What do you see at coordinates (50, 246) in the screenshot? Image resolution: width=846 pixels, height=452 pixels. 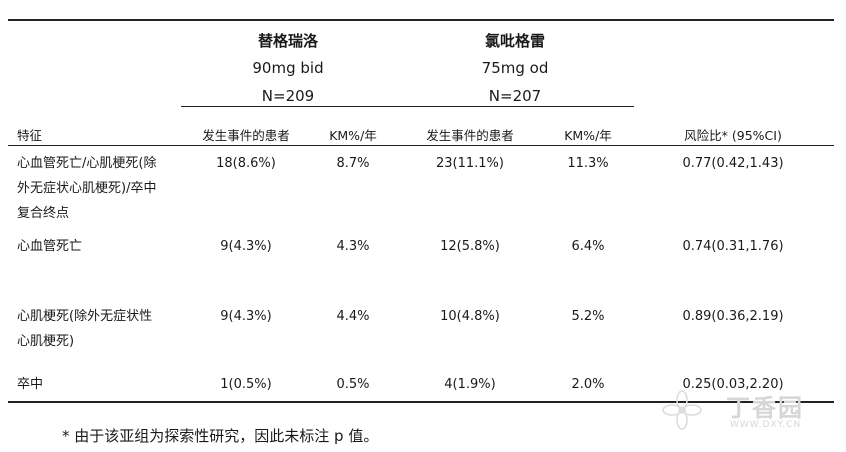 I see `row-label: 心血管死亡` at bounding box center [50, 246].